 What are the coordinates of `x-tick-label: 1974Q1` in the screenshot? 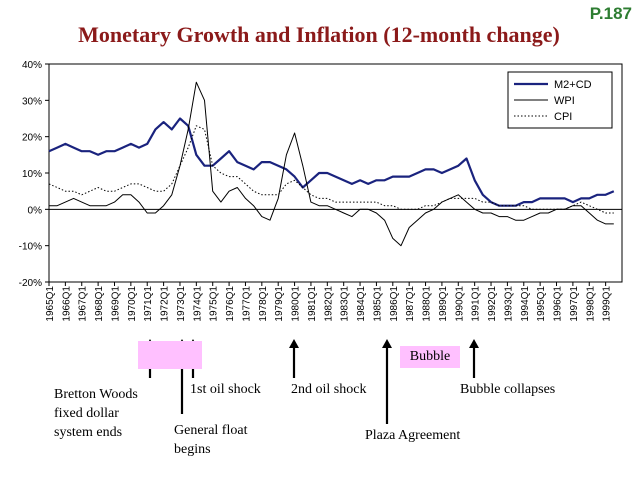 It's located at (197, 304).